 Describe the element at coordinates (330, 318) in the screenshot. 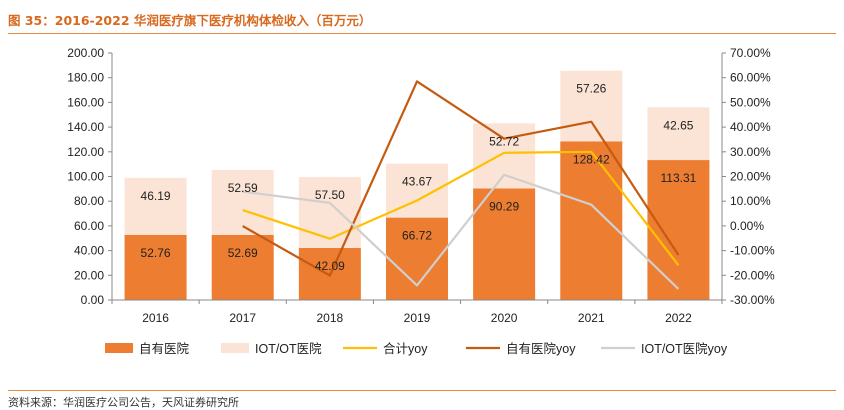

I see `x-tick-label-2018: 2018` at that location.